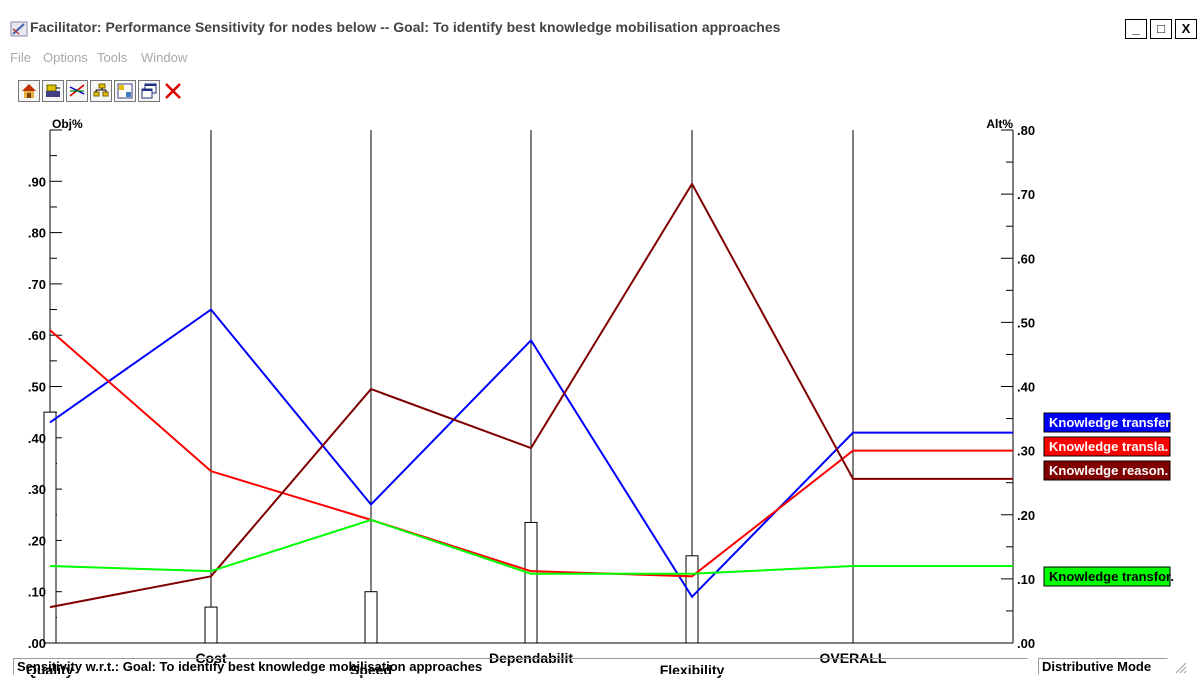  I want to click on windows-icon, so click(149, 91).